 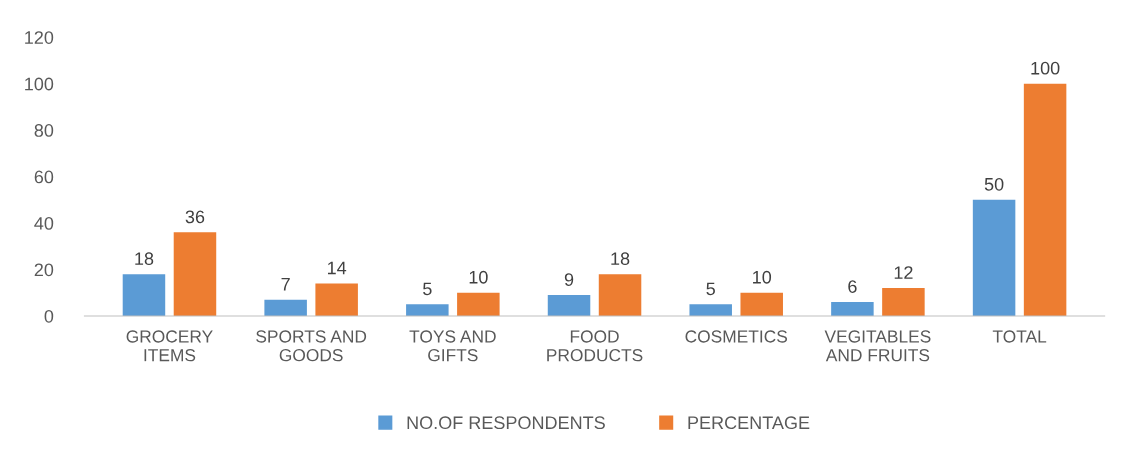 I want to click on legend-label: NO.OF RESPONDENTS, so click(x=506, y=423).